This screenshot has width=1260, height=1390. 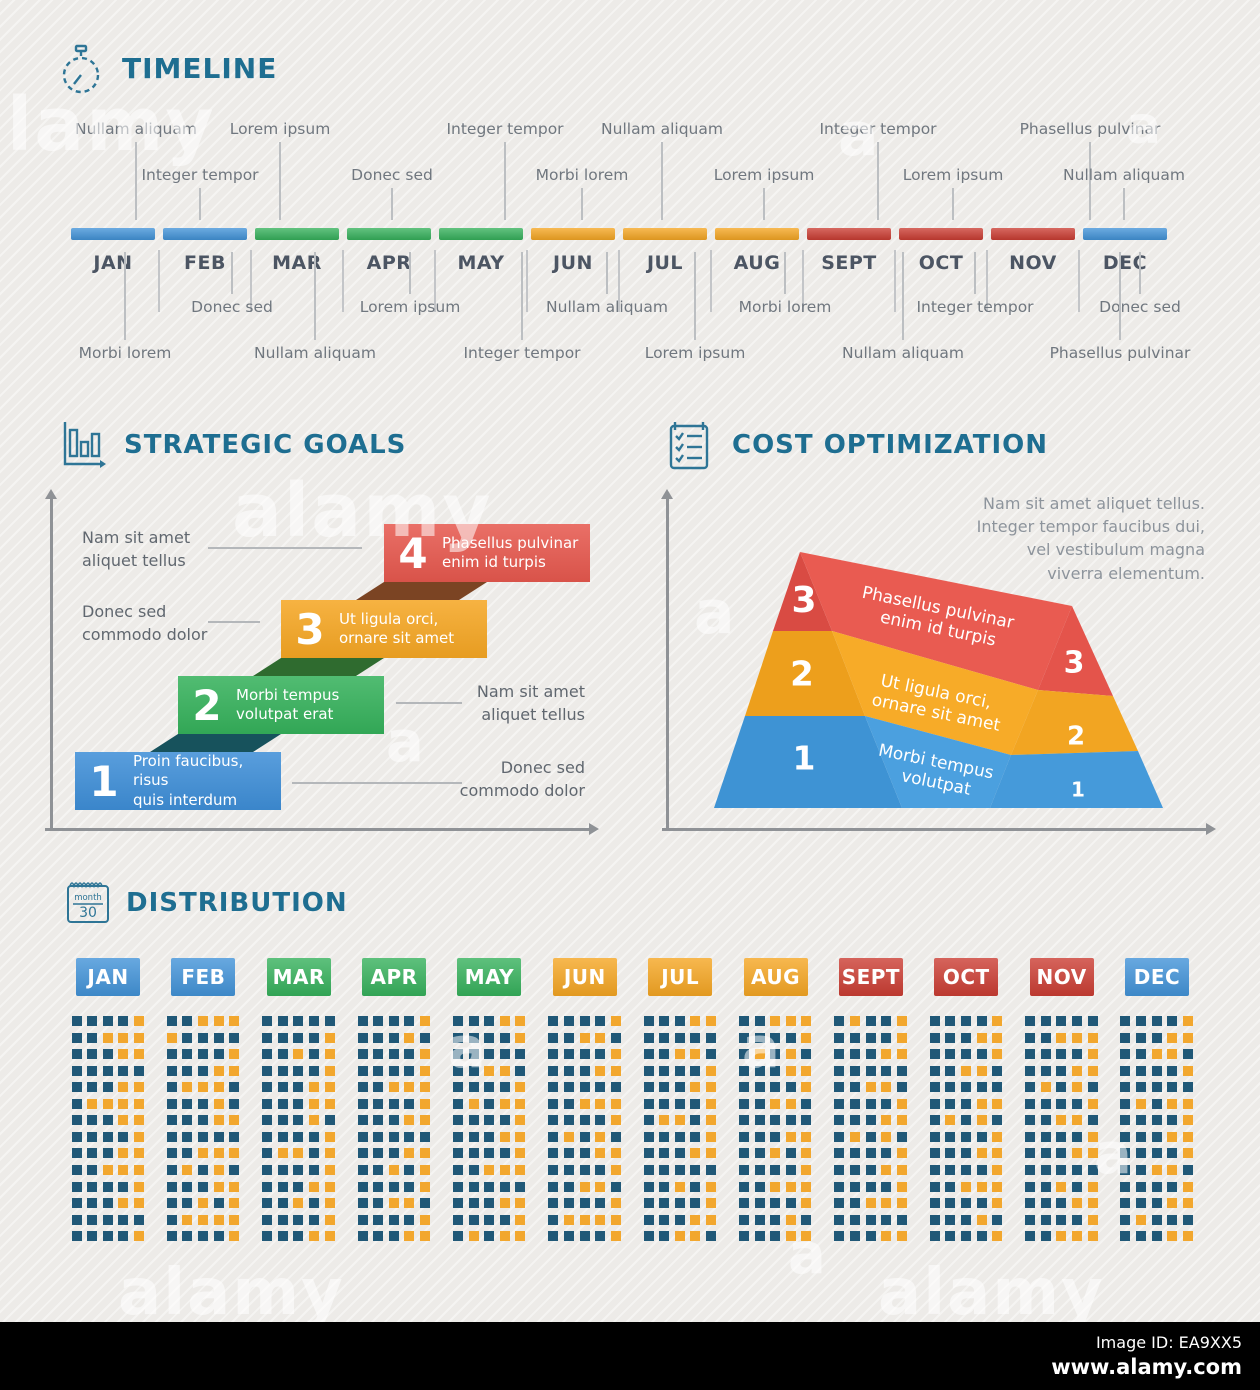 What do you see at coordinates (1090, 129) in the screenshot?
I see `timeline-label-above: Phasellus pulvinar` at bounding box center [1090, 129].